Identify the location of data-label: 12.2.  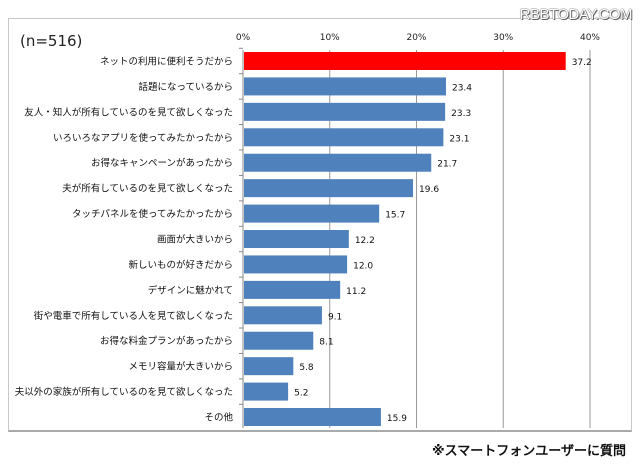
(365, 241).